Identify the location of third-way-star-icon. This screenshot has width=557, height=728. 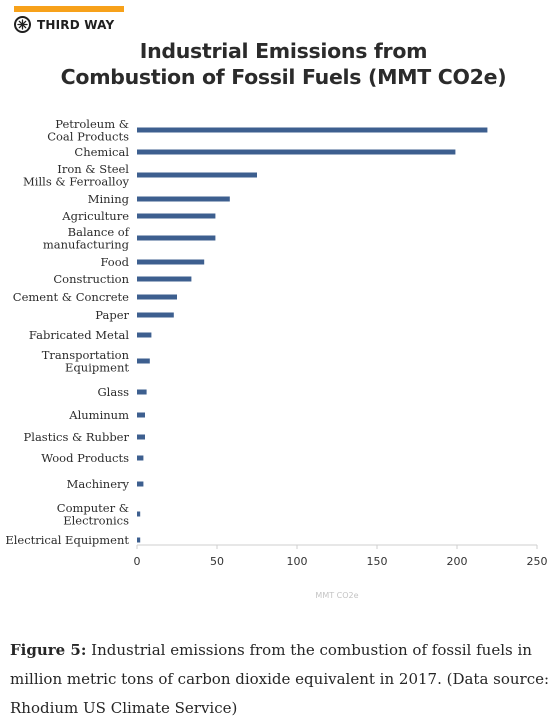
(22, 24).